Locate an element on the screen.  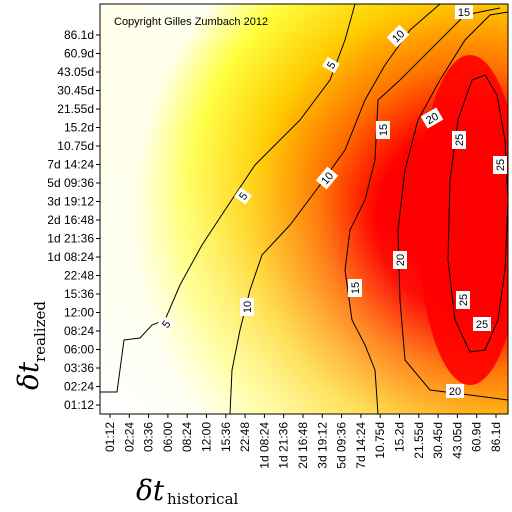
y-axis-title-symbol: δt is located at coordinates (28, 375).